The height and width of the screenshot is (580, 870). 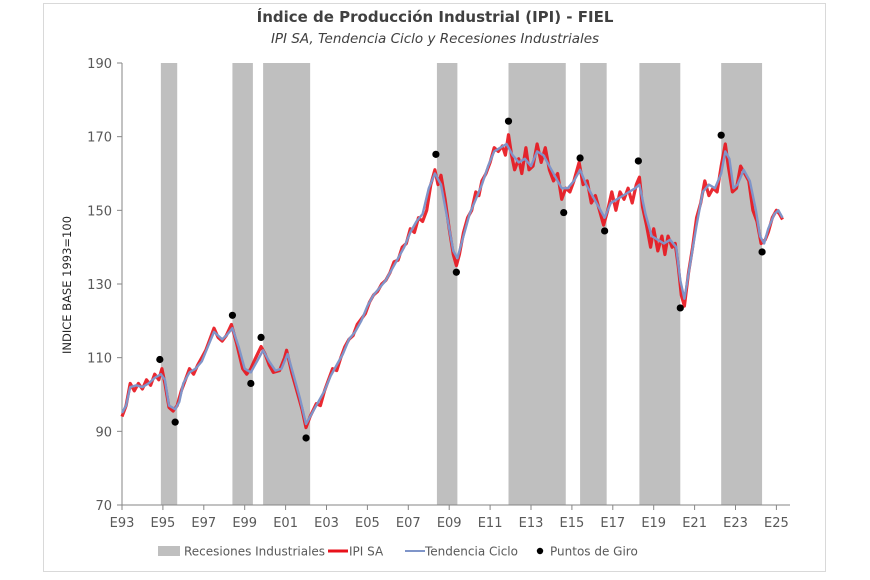 I want to click on x-tick-label: E13, so click(x=531, y=523).